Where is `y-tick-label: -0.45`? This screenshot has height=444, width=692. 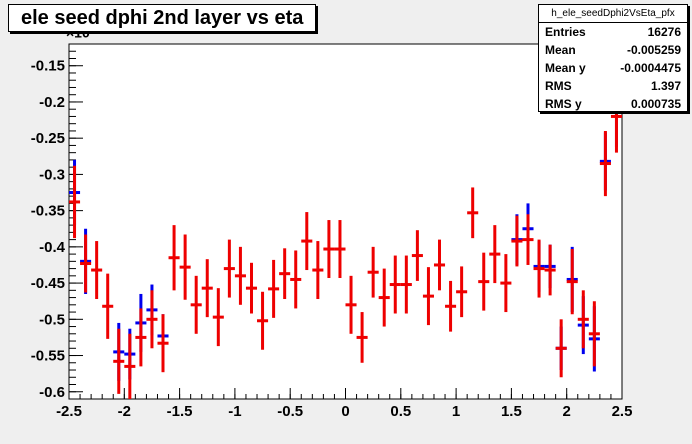
y-tick-label: -0.45 is located at coordinates (48, 283).